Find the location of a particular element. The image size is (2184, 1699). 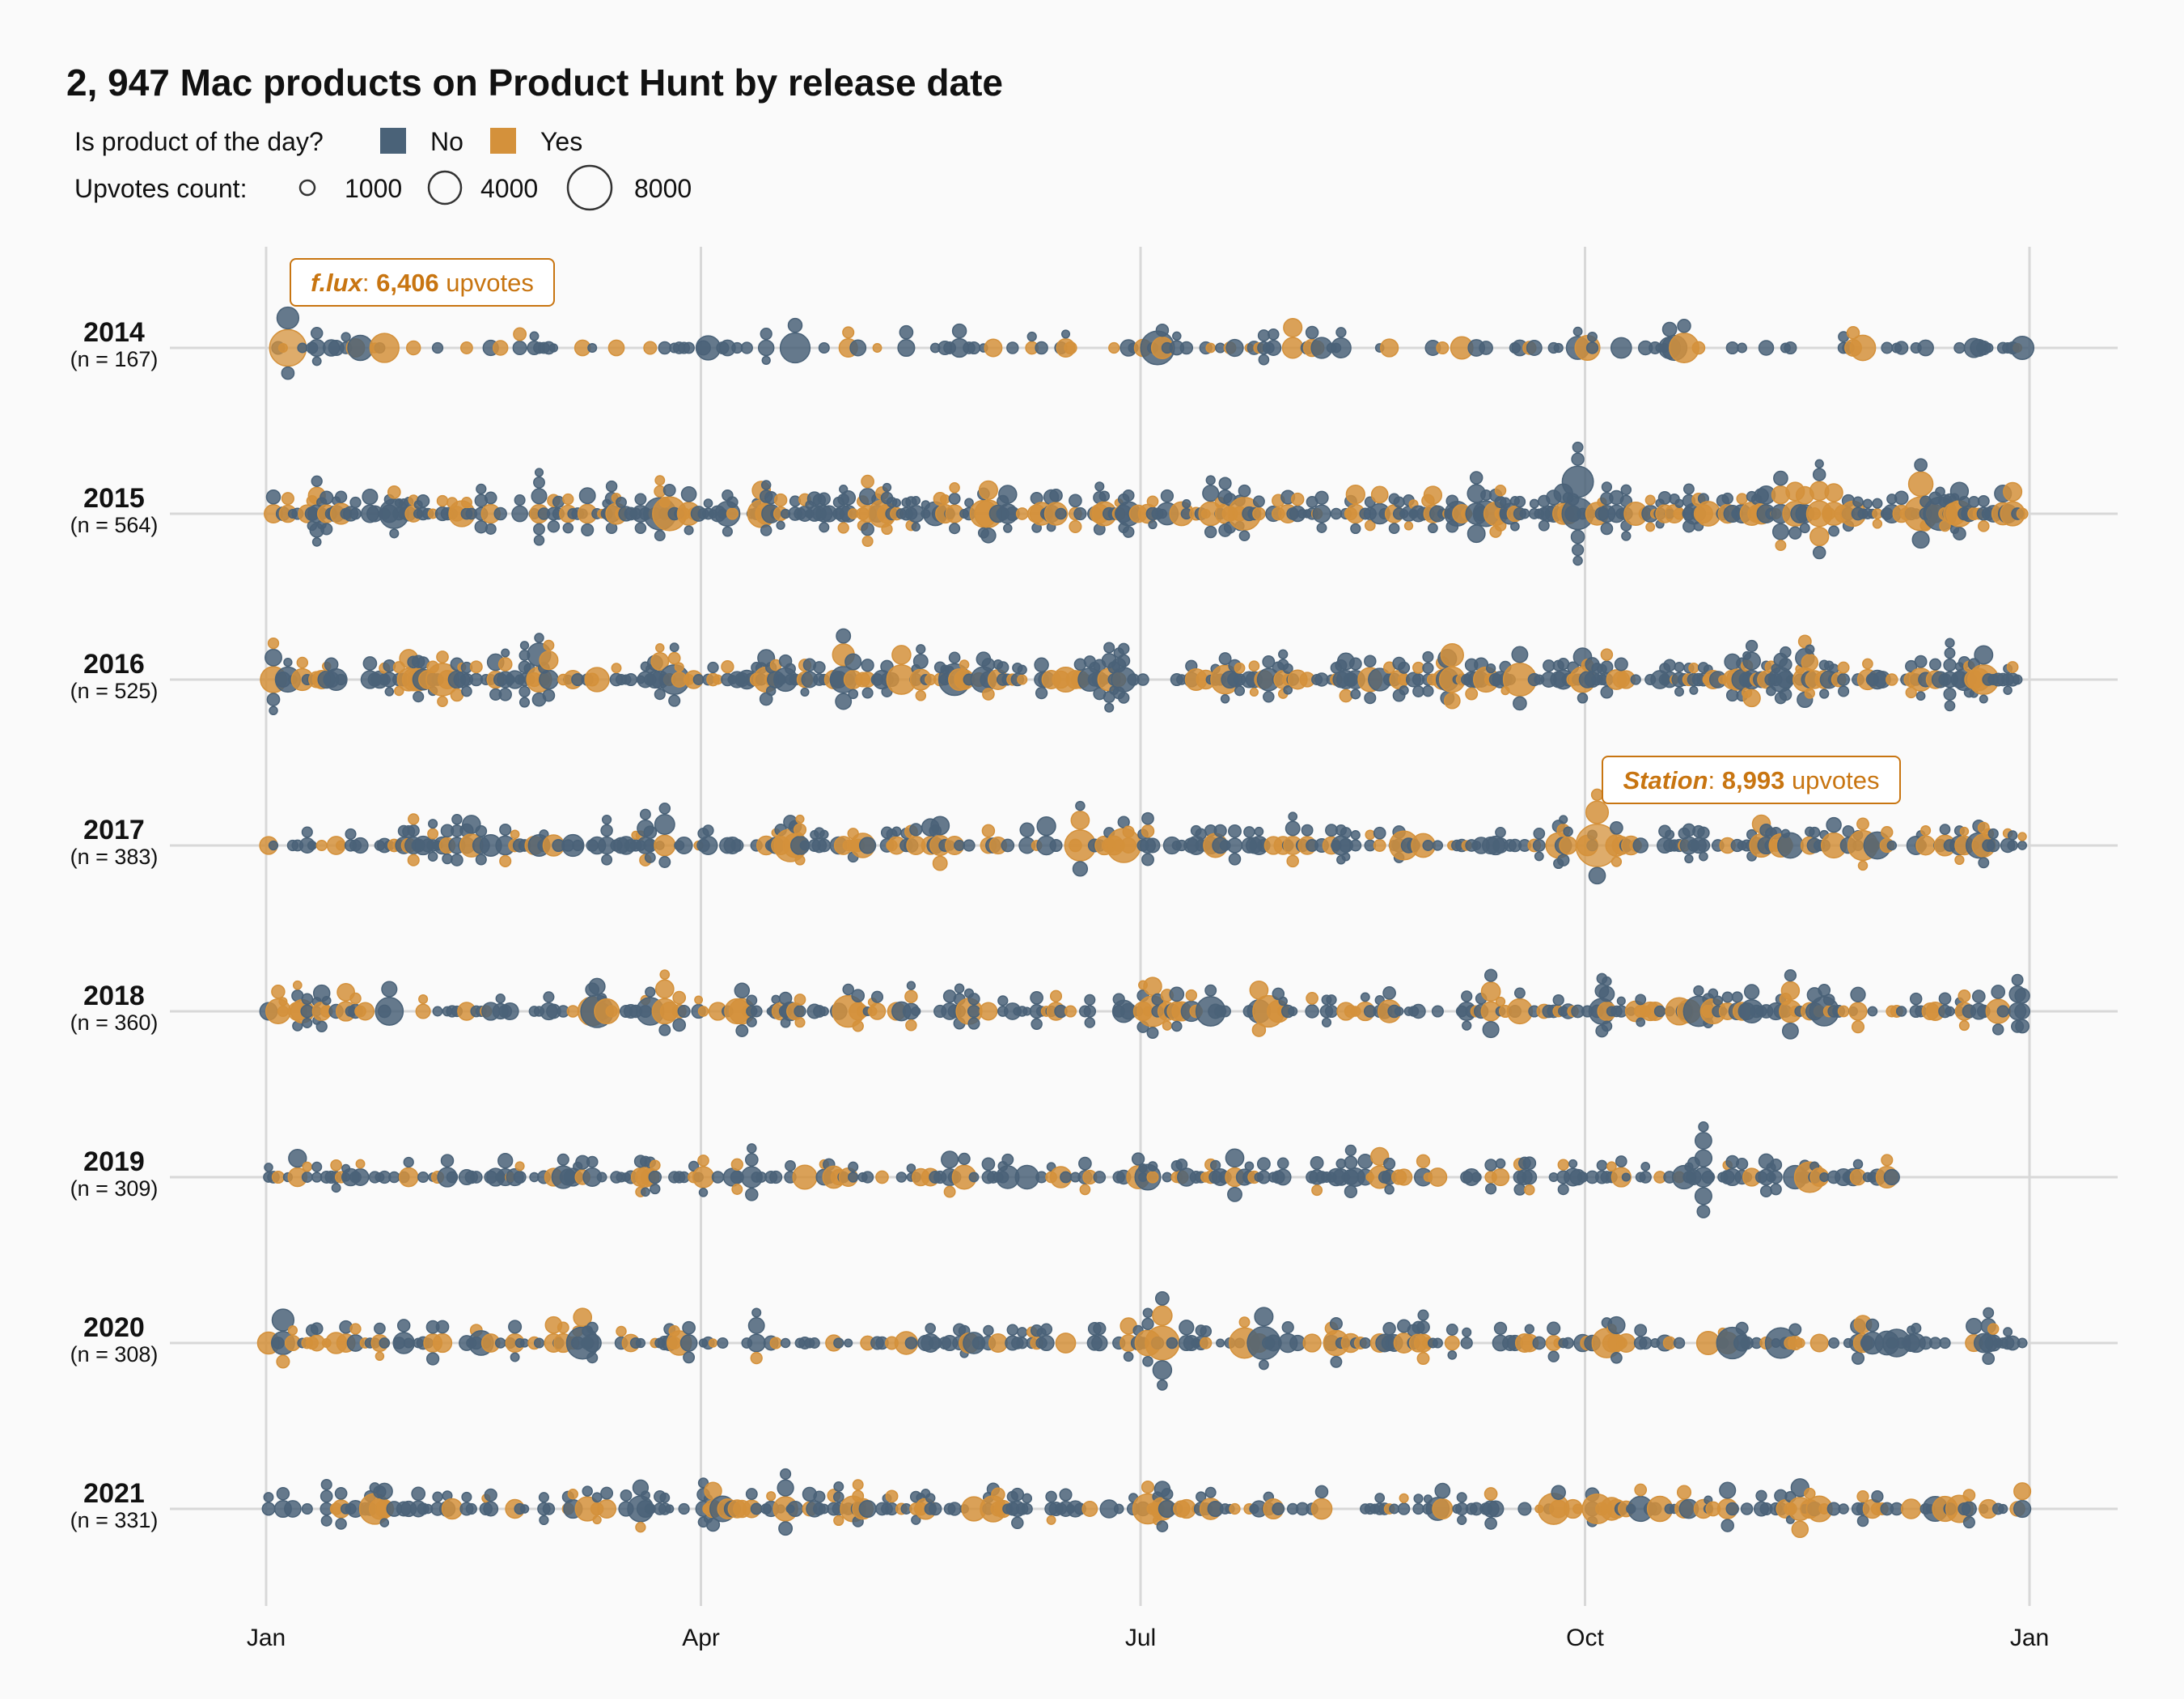

n-label-2017: (n = 383) is located at coordinates (114, 857).